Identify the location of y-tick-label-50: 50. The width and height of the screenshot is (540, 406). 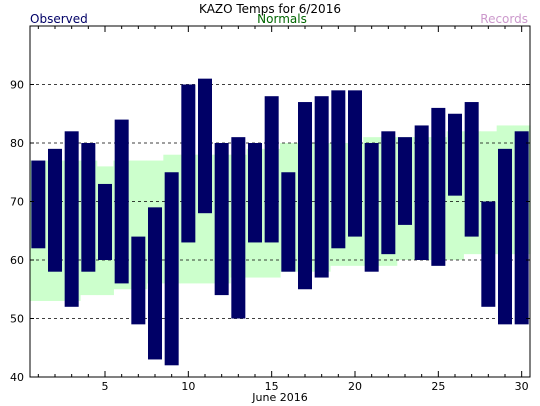
(17, 319).